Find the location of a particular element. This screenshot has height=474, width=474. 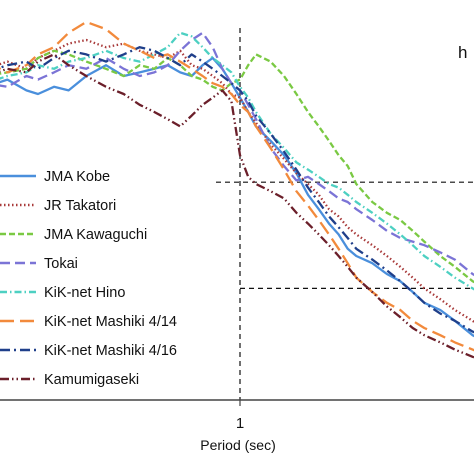

legend-label-4: Tokai is located at coordinates (61, 264).